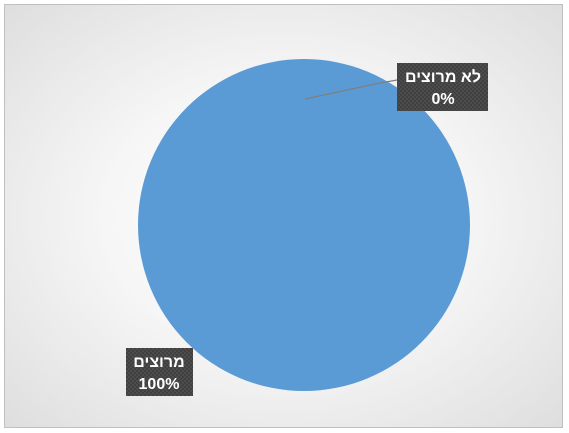 The width and height of the screenshot is (569, 433). What do you see at coordinates (442, 99) in the screenshot?
I see `data-label-value: 0%` at bounding box center [442, 99].